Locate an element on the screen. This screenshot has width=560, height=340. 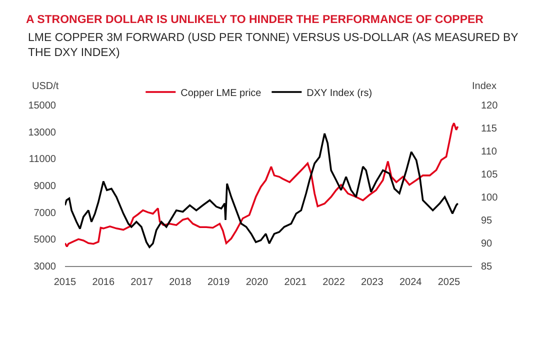
y2-tick-label: 115 is located at coordinates (489, 129).